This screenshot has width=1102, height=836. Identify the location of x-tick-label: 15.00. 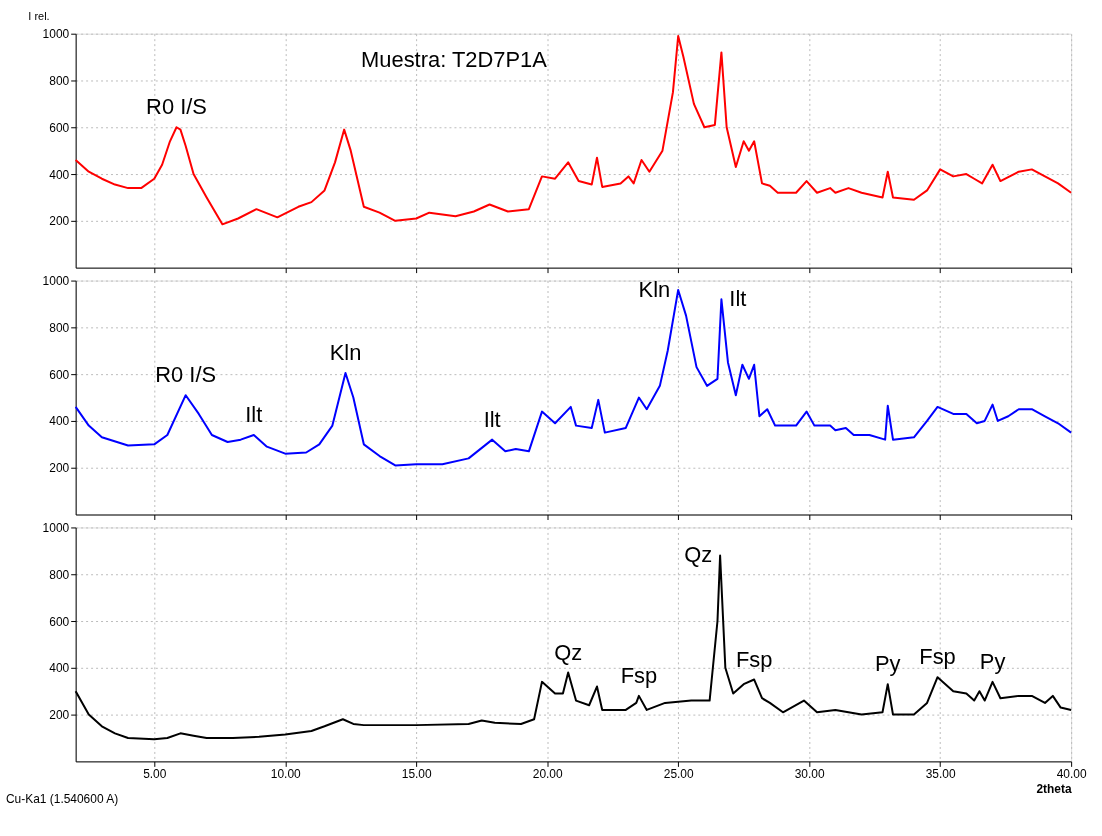
(417, 773).